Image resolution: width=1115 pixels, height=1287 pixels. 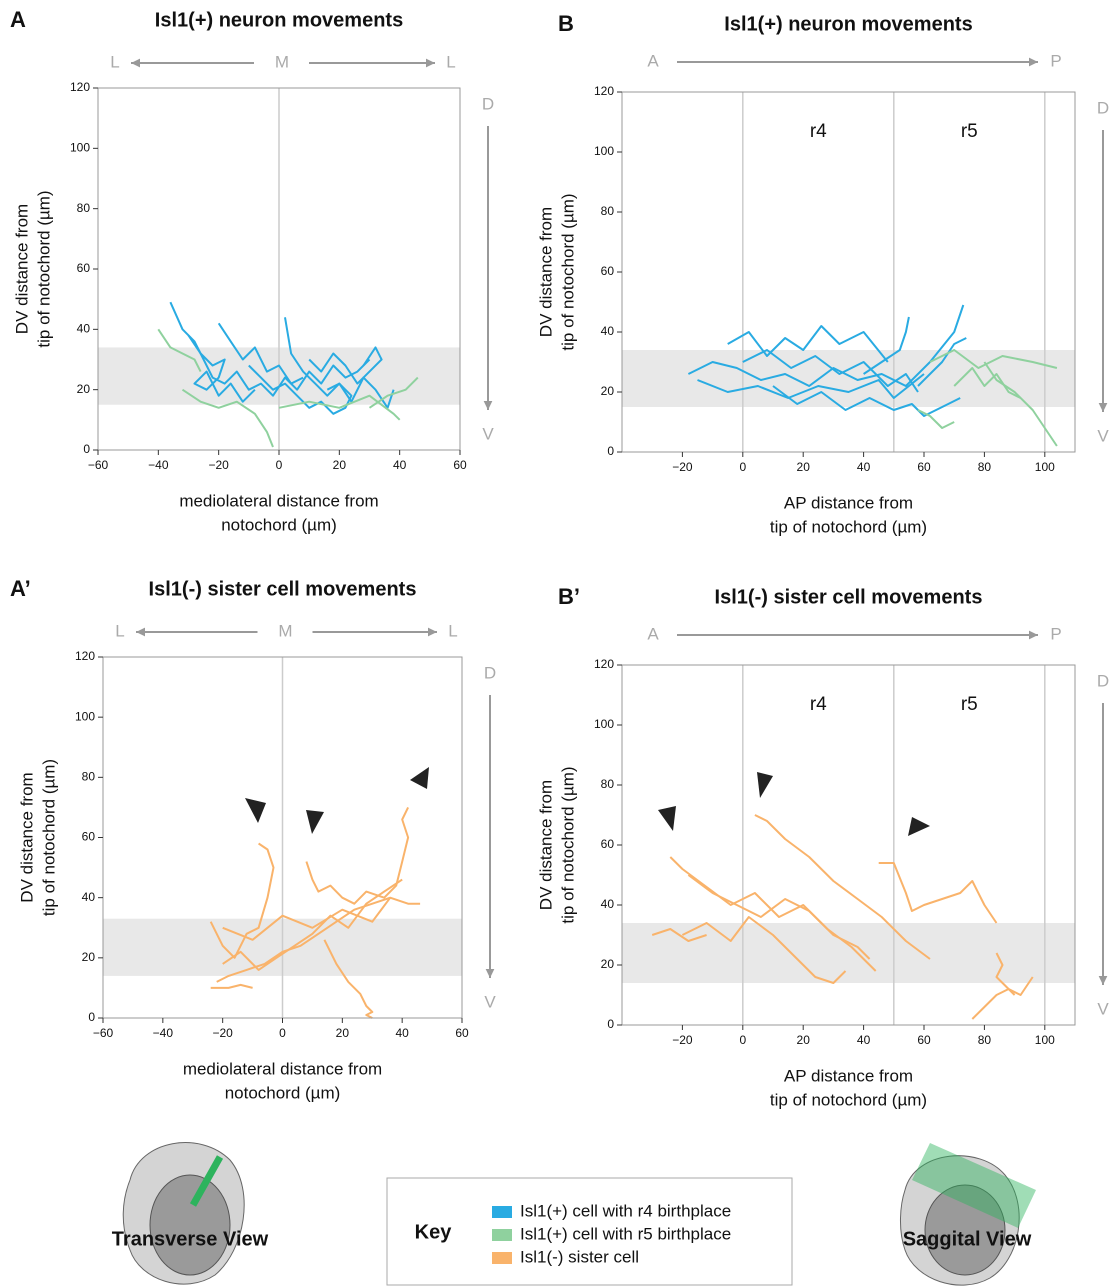 I want to click on ref-band, so click(x=848, y=378).